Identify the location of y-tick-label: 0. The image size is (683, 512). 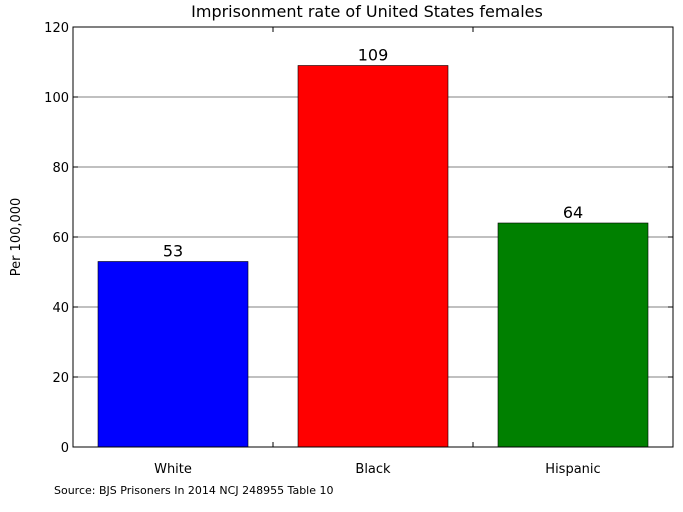
(65, 448).